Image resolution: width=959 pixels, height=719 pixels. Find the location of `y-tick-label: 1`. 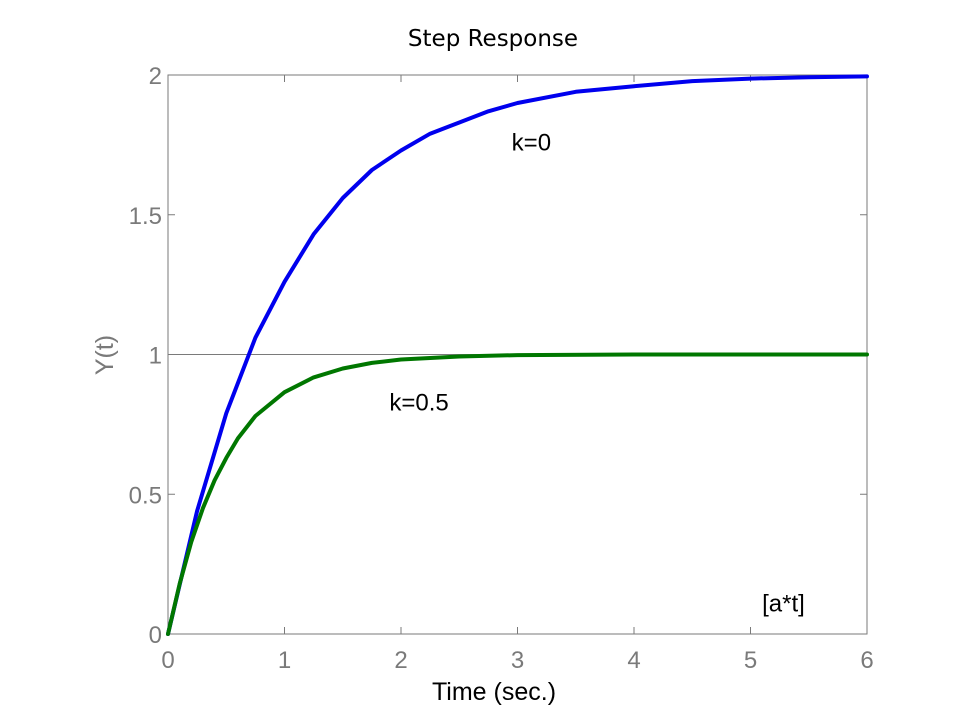

y-tick-label: 1 is located at coordinates (155, 356).